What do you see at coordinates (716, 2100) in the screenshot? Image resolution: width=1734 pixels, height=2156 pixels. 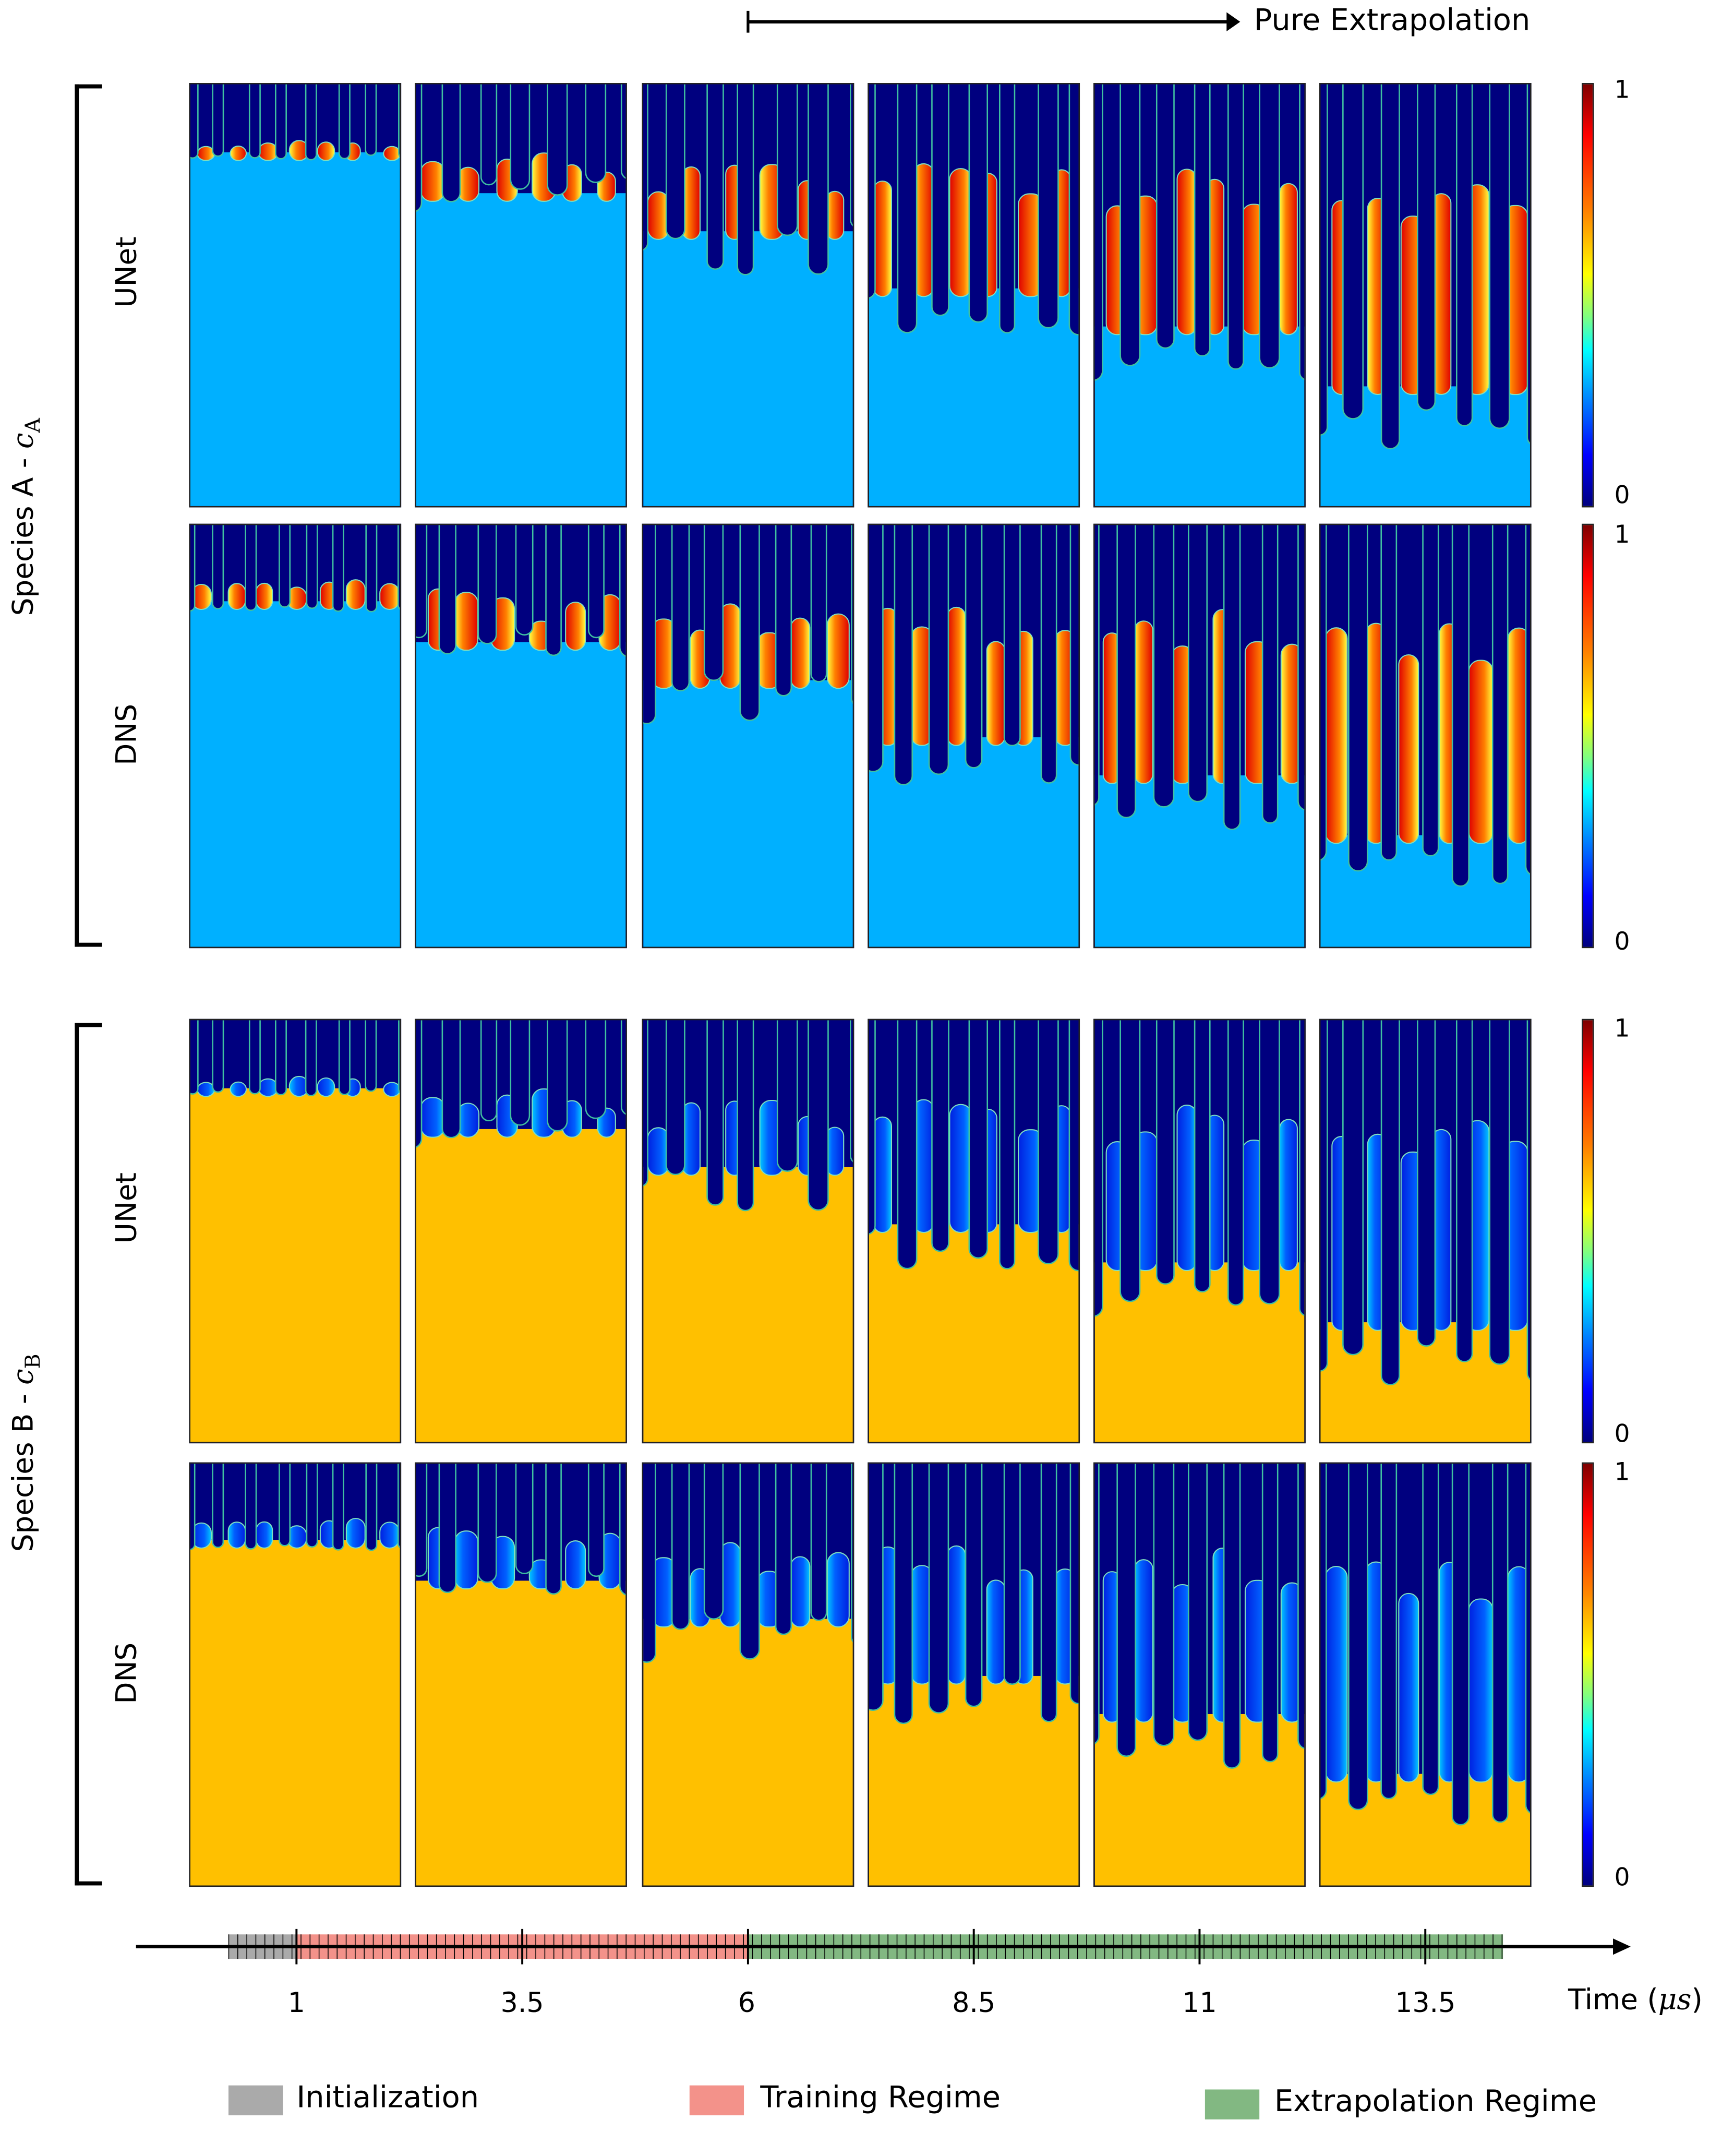 I see `legend-swatch-training` at bounding box center [716, 2100].